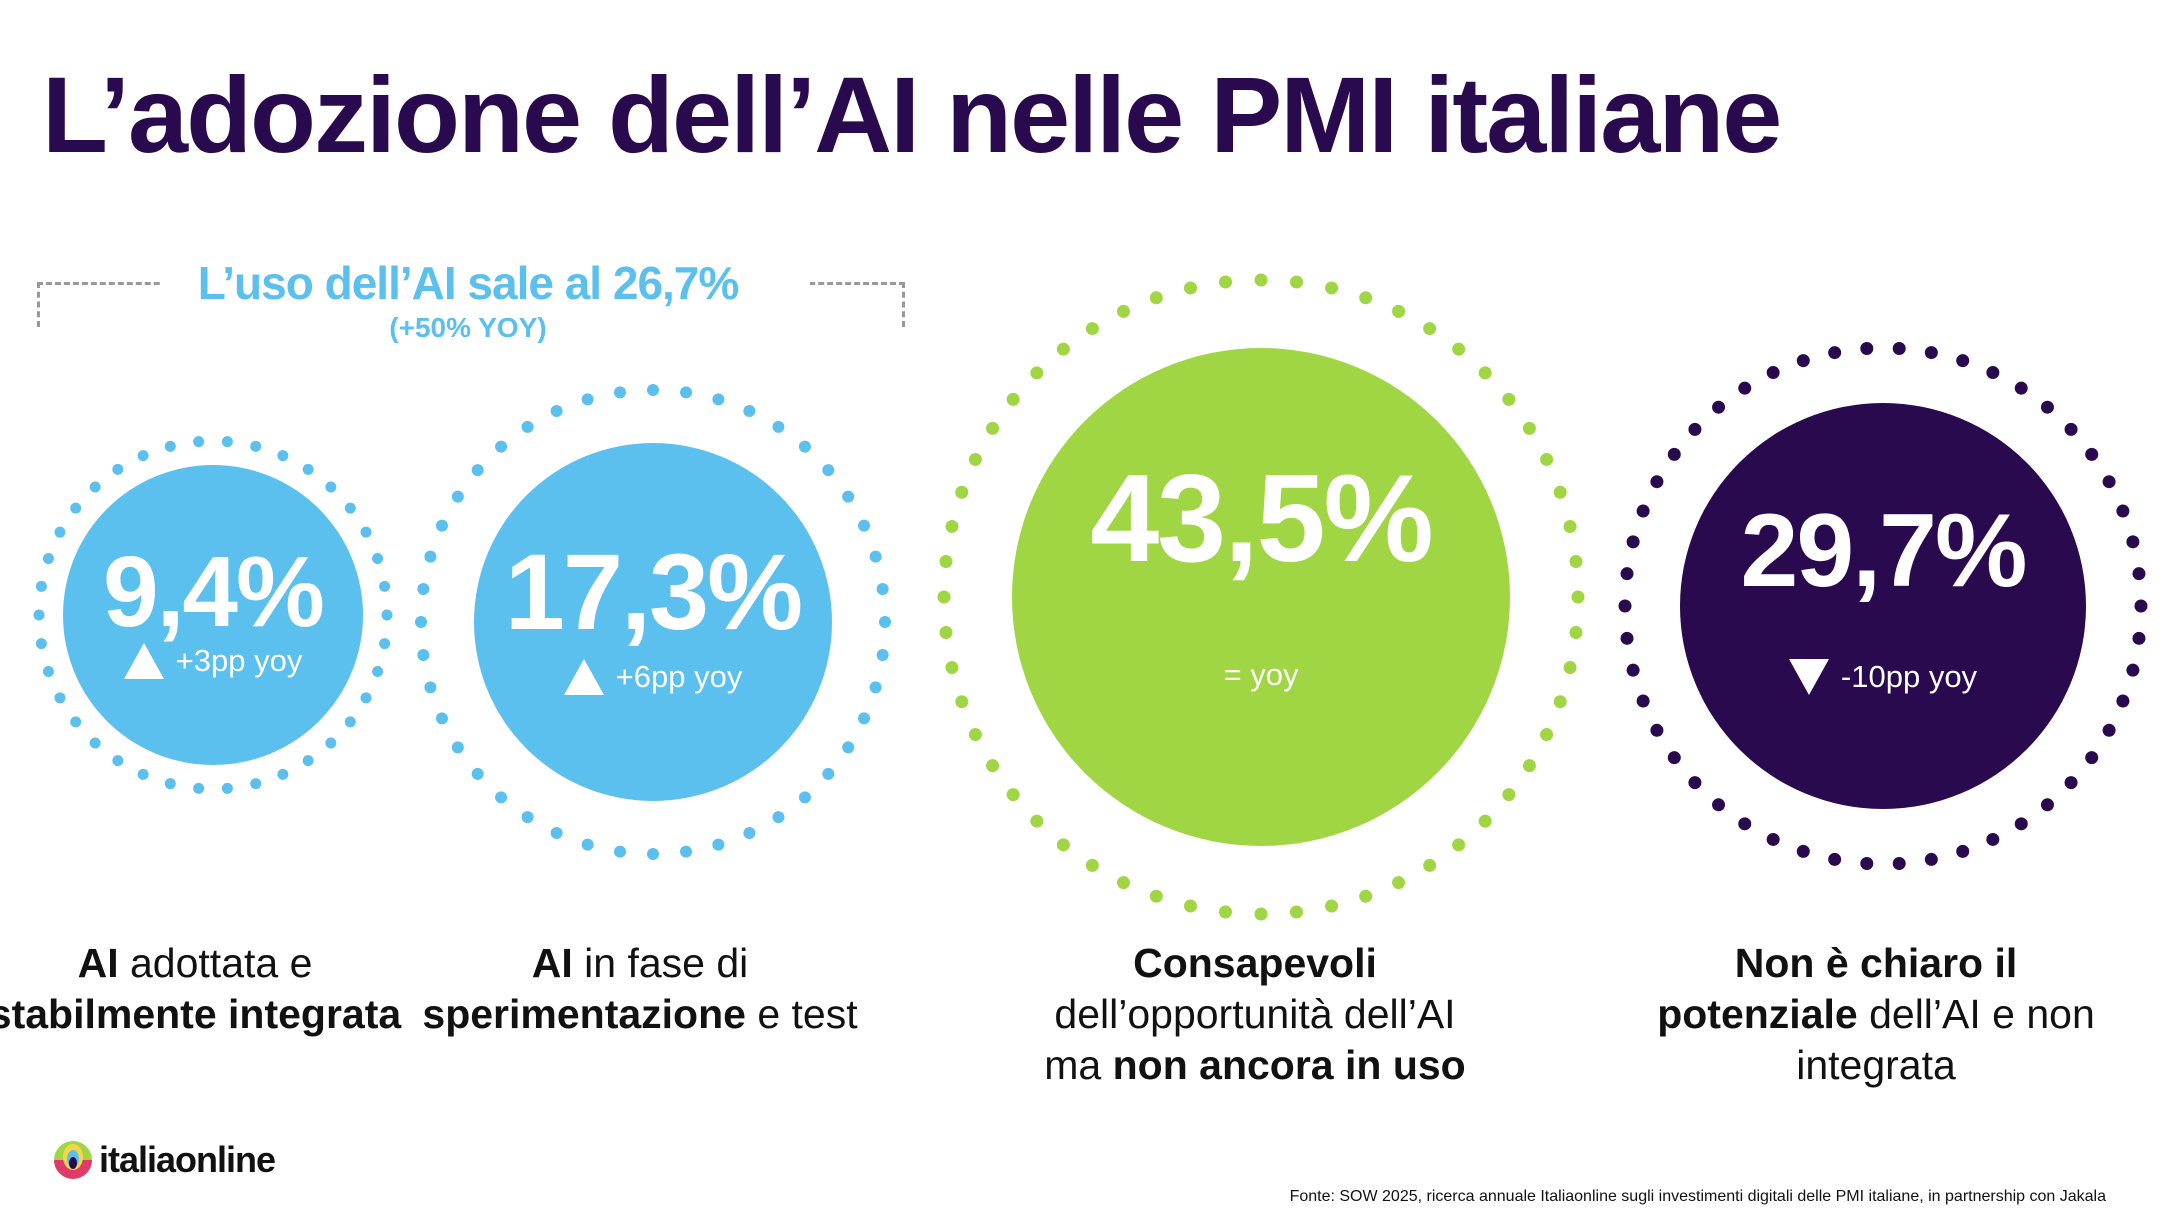  Describe the element at coordinates (1255, 963) in the screenshot. I see `label-bold-part: Consapevoli` at that location.